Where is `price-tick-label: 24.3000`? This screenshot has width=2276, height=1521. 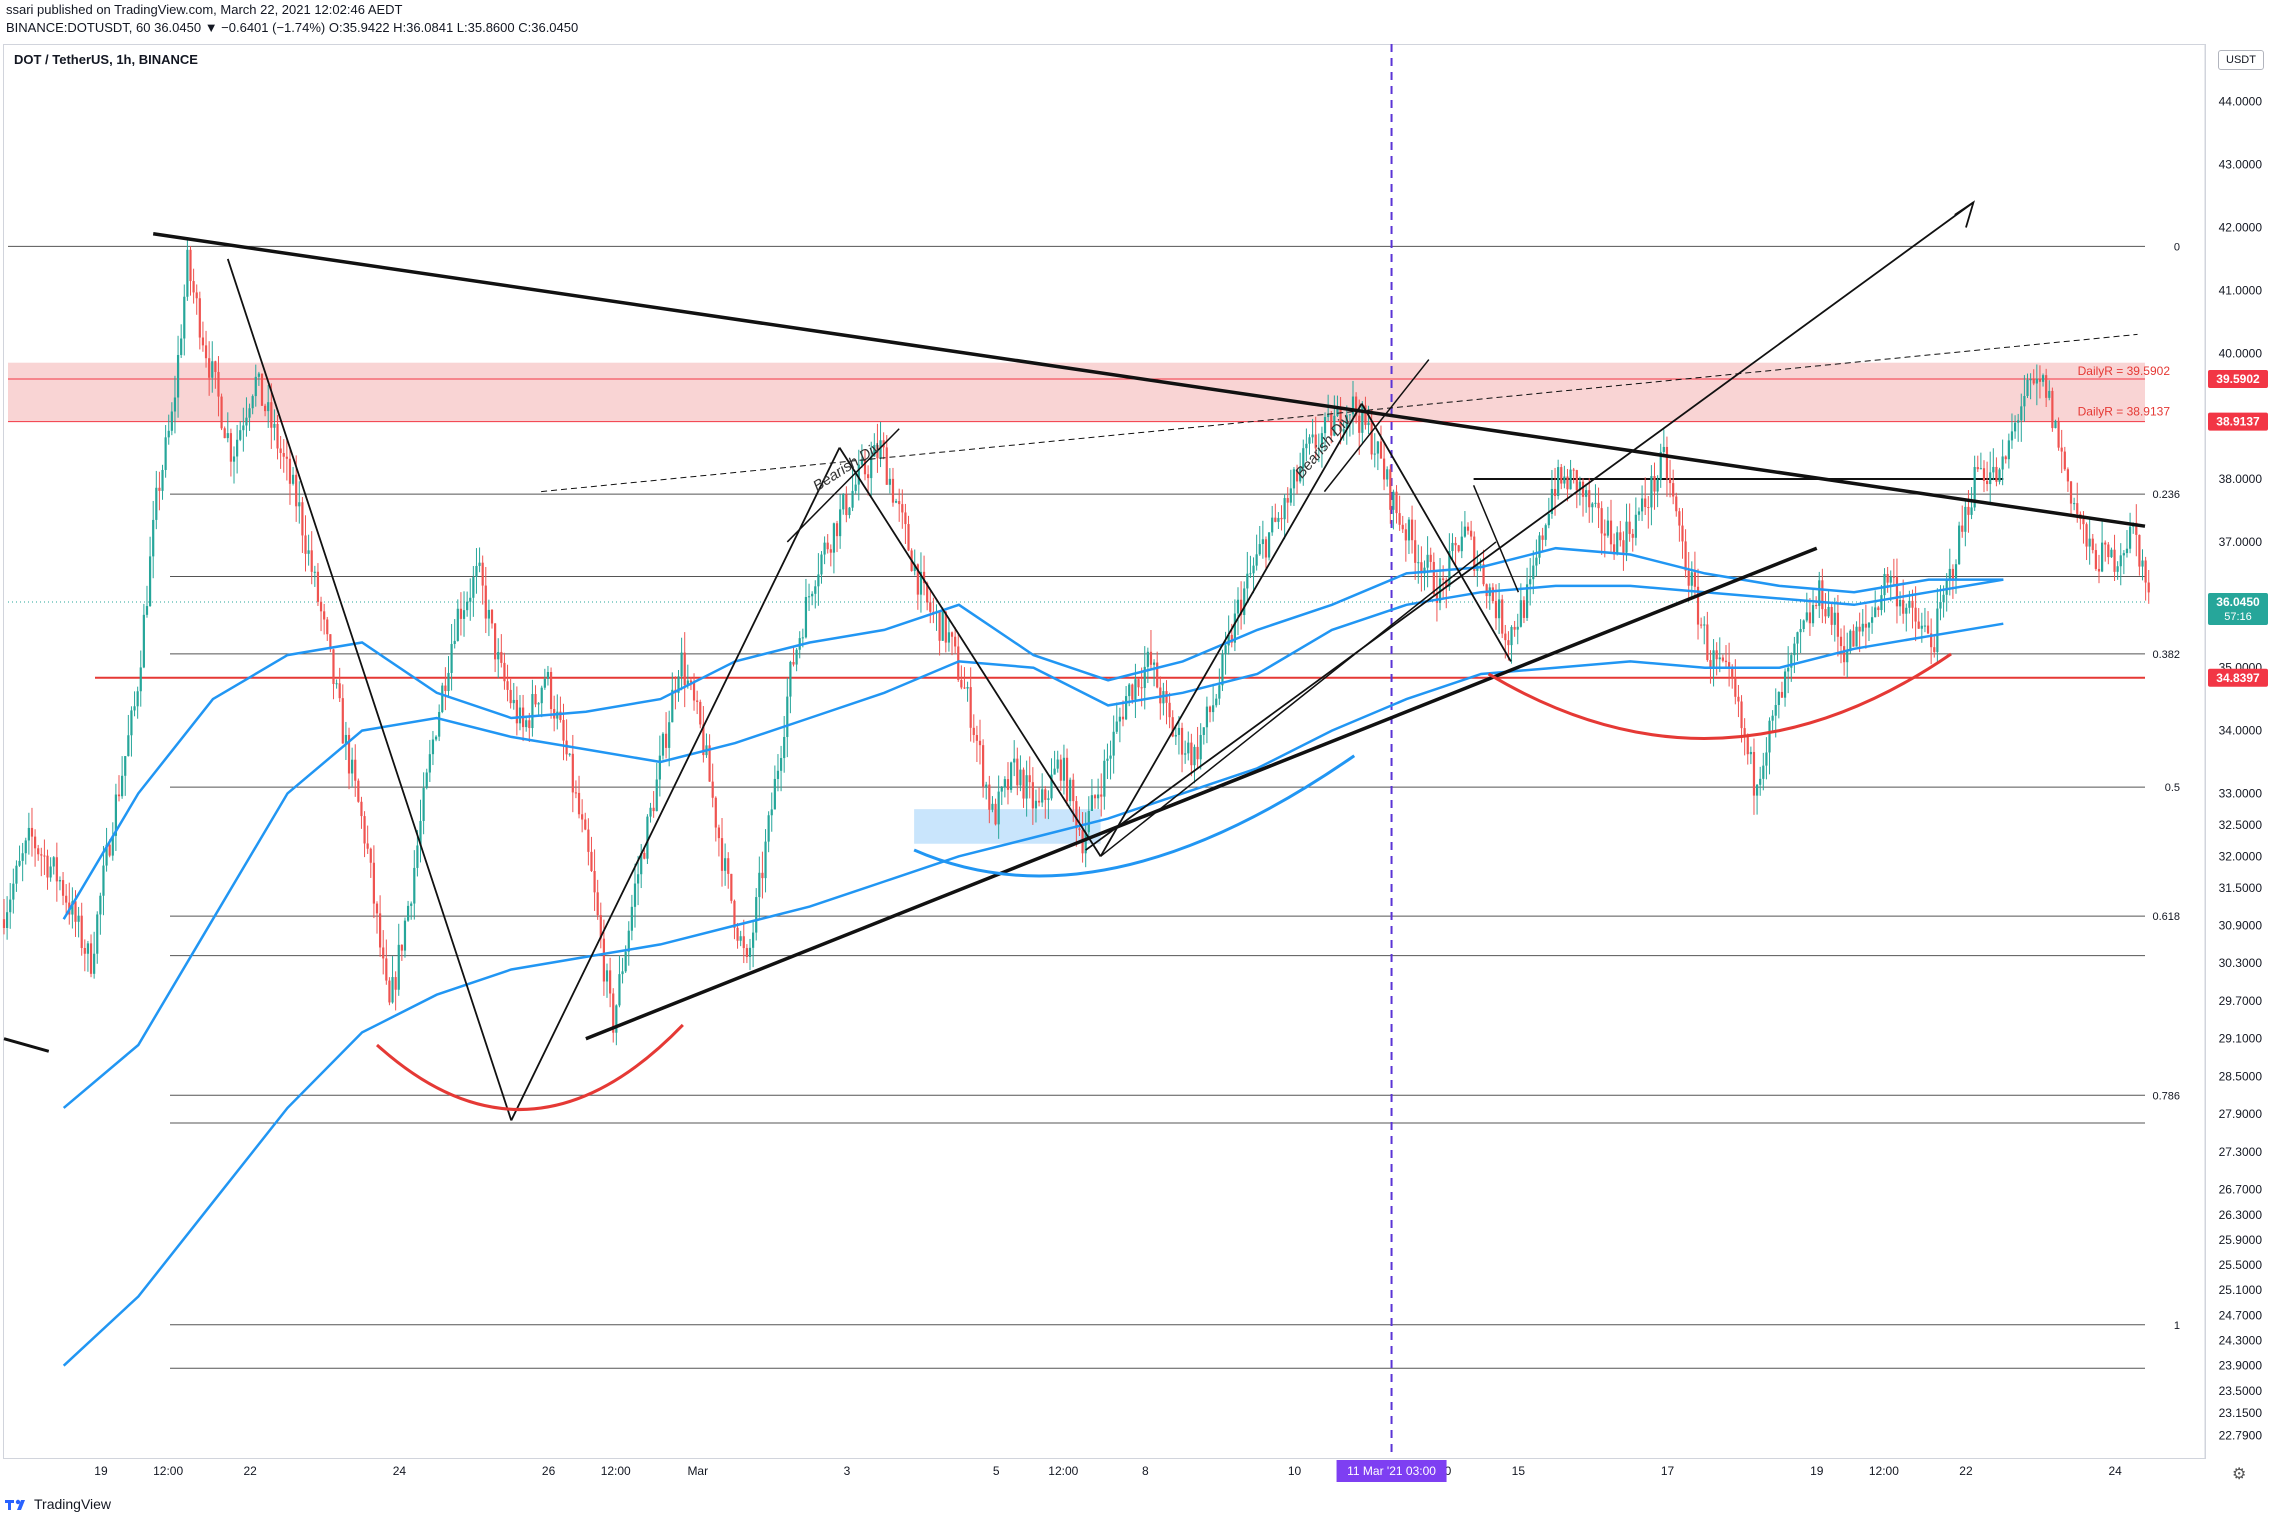 price-tick-label: 24.3000 is located at coordinates (2241, 1341).